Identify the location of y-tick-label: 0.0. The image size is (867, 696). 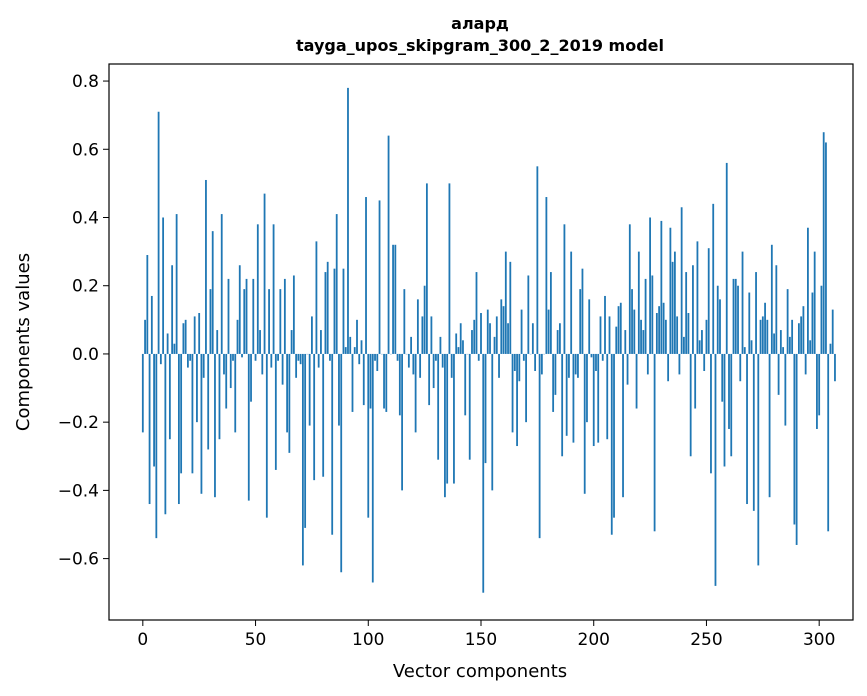
(85, 355).